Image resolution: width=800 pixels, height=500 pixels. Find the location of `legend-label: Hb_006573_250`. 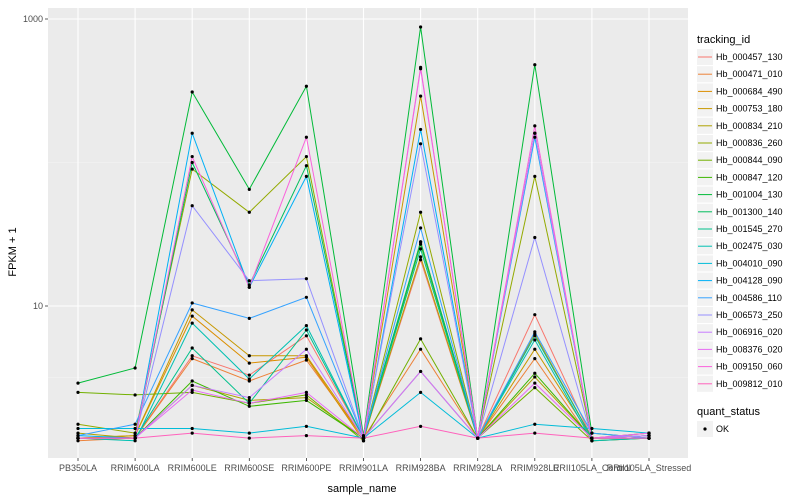

legend-label: Hb_006573_250 is located at coordinates (749, 315).